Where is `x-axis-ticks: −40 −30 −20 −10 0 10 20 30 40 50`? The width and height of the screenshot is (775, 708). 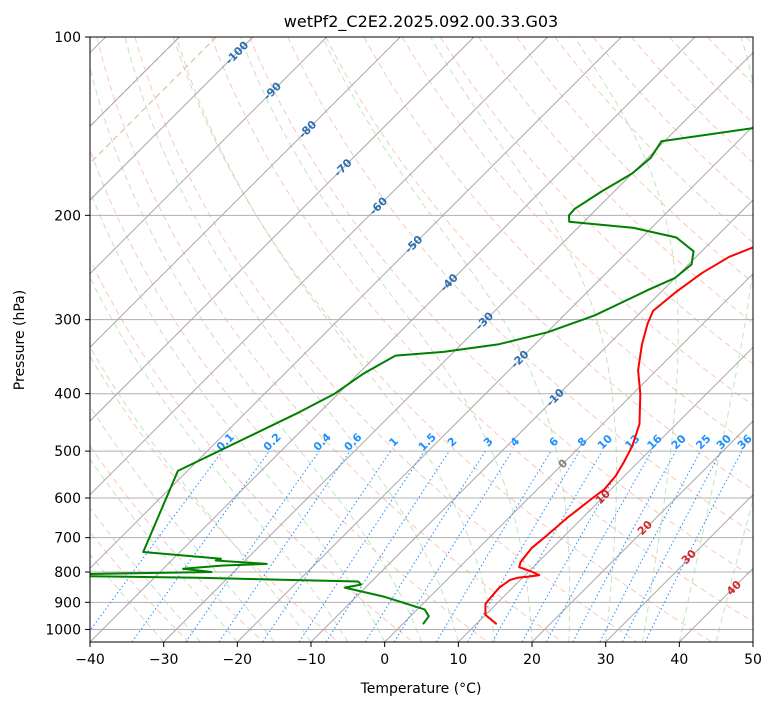 x-axis-ticks: −40 −30 −20 −10 0 10 20 30 40 50 is located at coordinates (418, 655).